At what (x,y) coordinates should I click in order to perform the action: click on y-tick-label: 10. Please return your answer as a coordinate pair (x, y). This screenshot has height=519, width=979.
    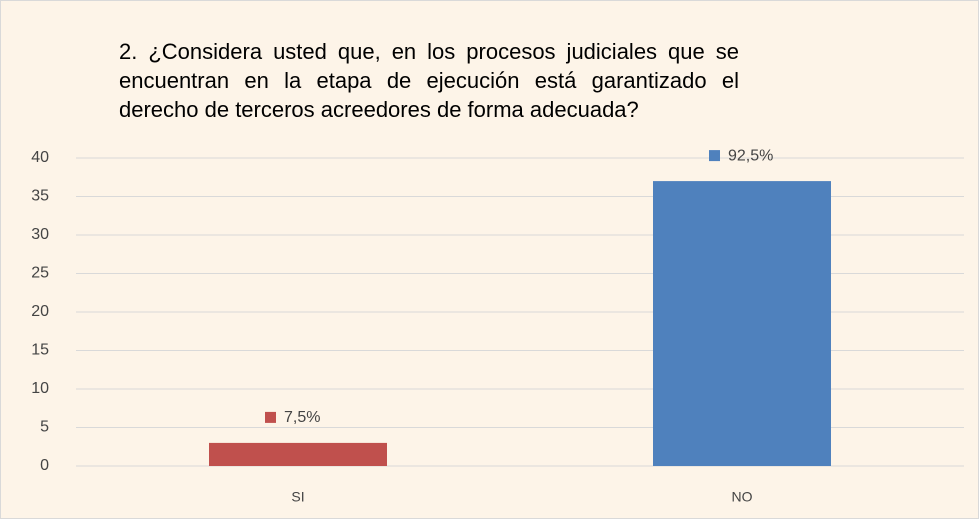
    Looking at the image, I should click on (40, 388).